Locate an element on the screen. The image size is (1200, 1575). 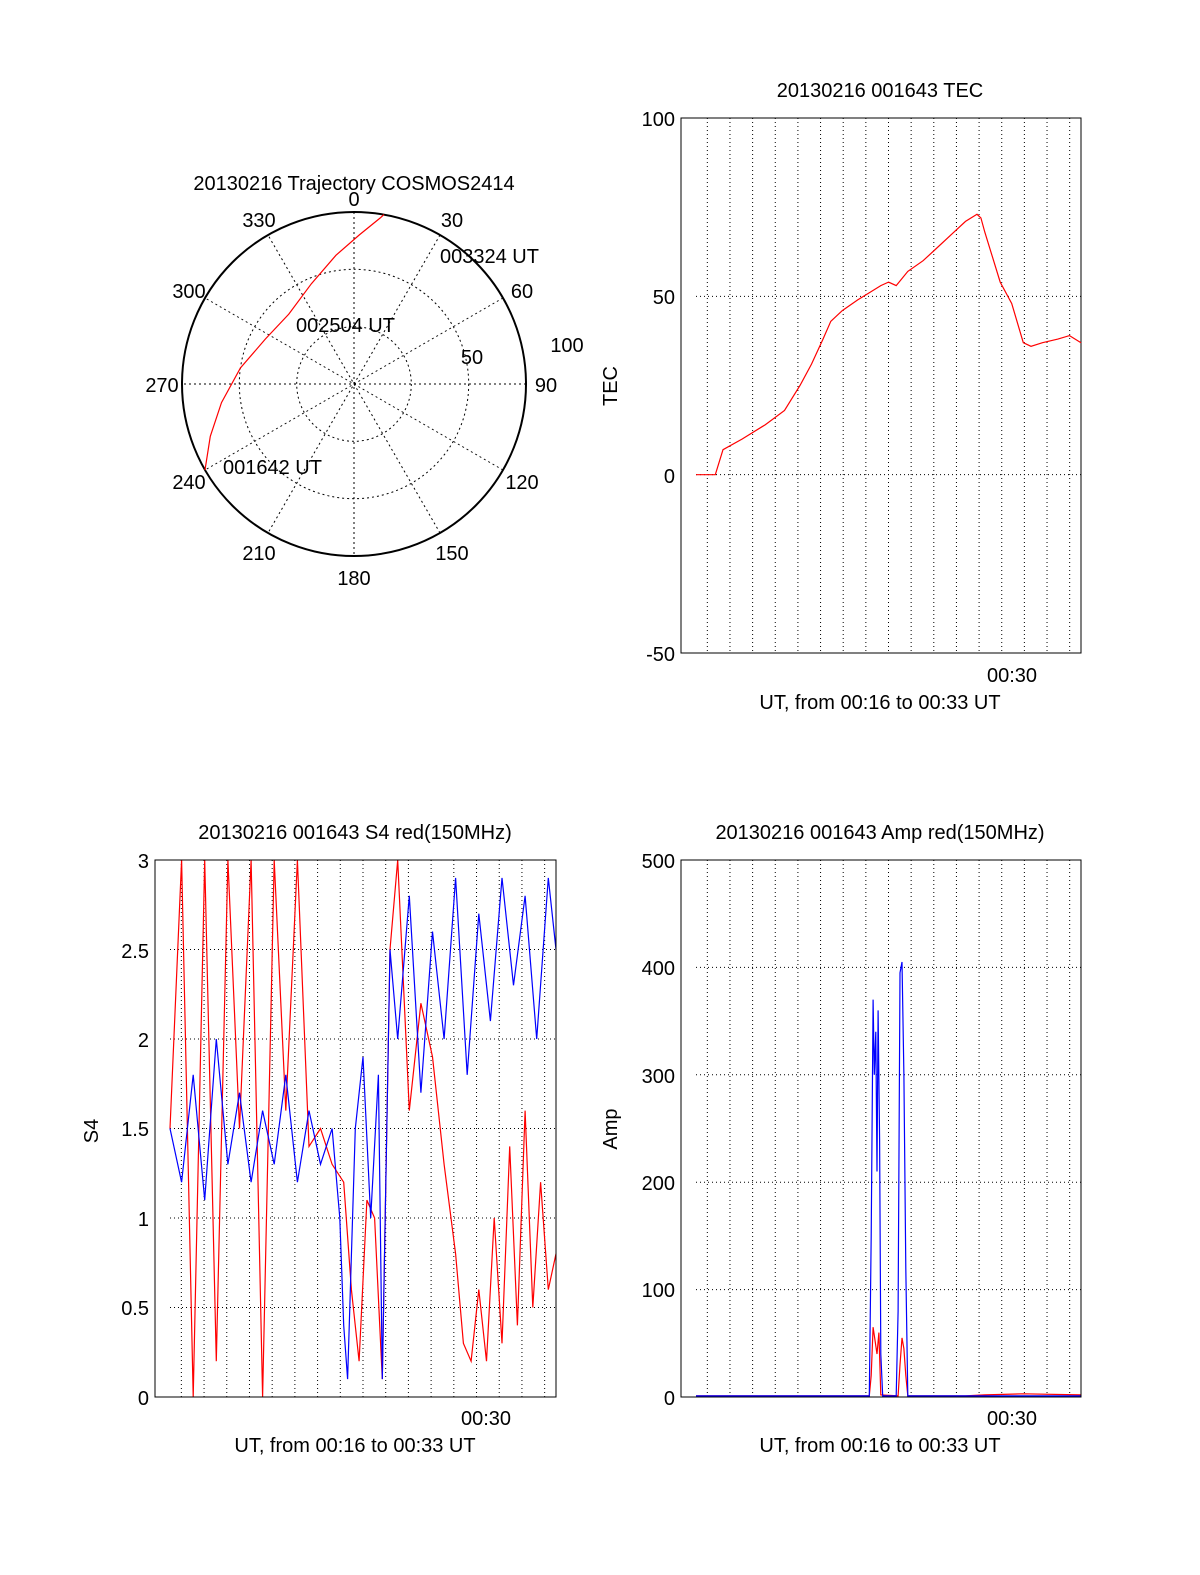
s4-xlabel: UT, from 00:16 to 00:33 UT is located at coordinates (354, 1446).